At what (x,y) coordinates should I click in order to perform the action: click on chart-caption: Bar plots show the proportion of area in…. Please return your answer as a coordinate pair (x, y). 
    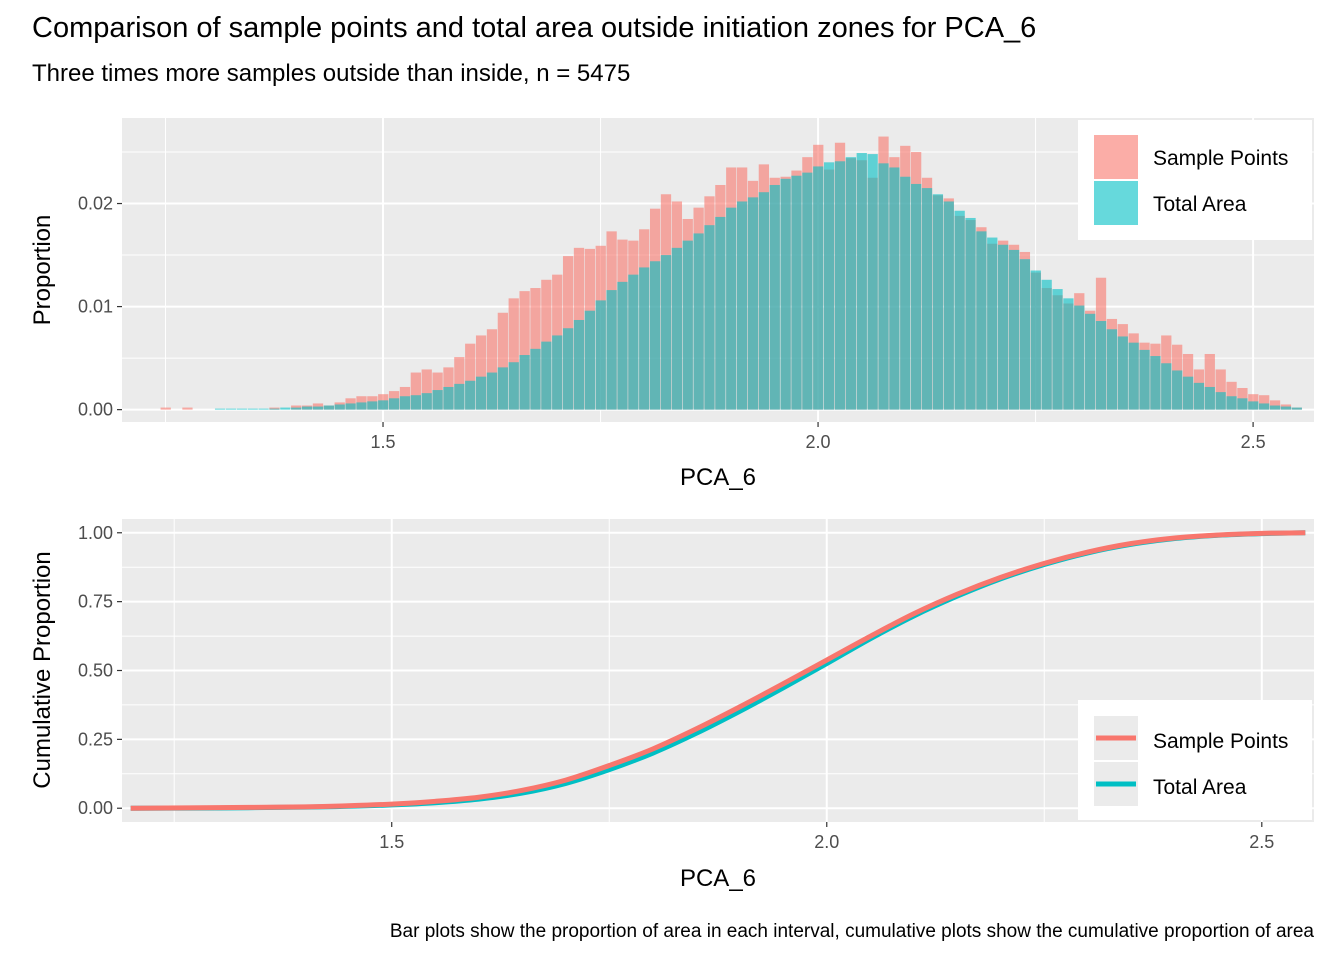
    Looking at the image, I should click on (851, 931).